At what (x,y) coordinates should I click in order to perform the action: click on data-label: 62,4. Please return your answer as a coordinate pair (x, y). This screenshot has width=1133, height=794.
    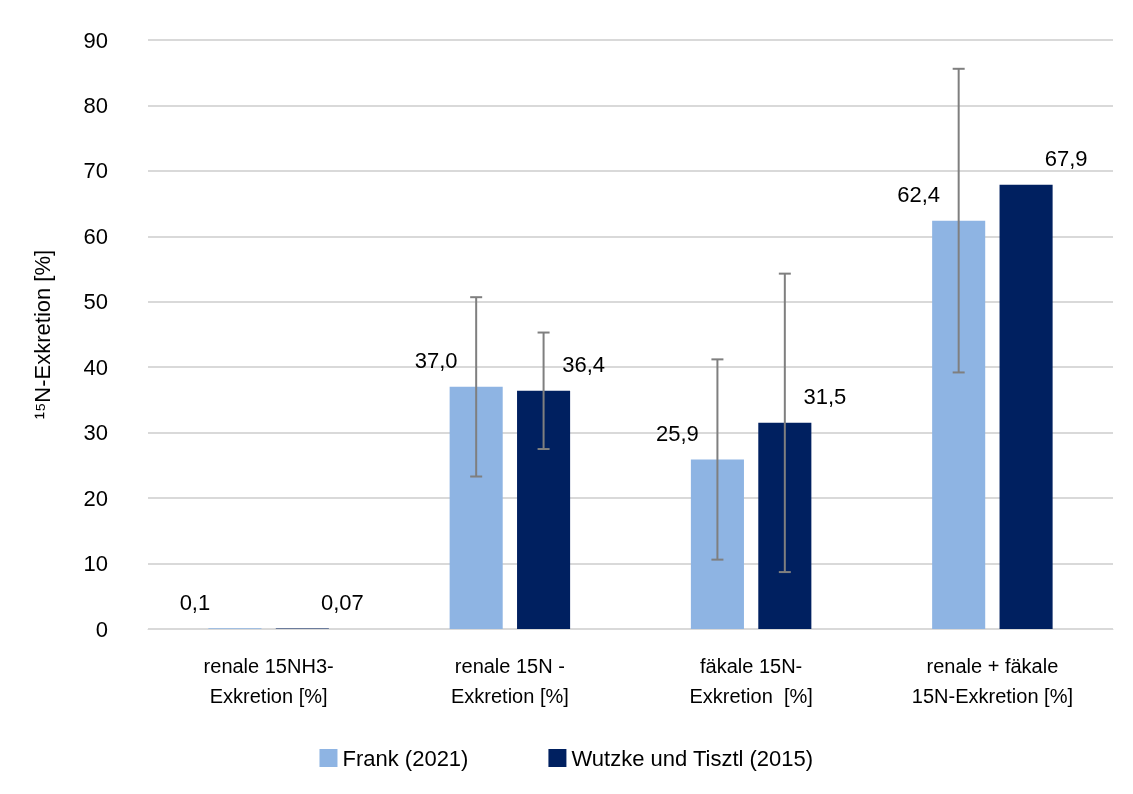
    Looking at the image, I should click on (919, 195).